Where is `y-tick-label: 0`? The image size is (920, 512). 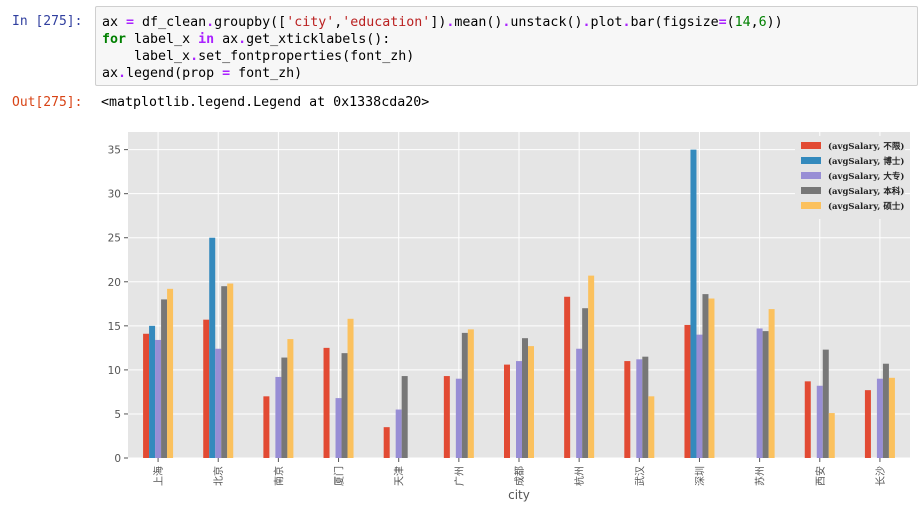 y-tick-label: 0 is located at coordinates (117, 459).